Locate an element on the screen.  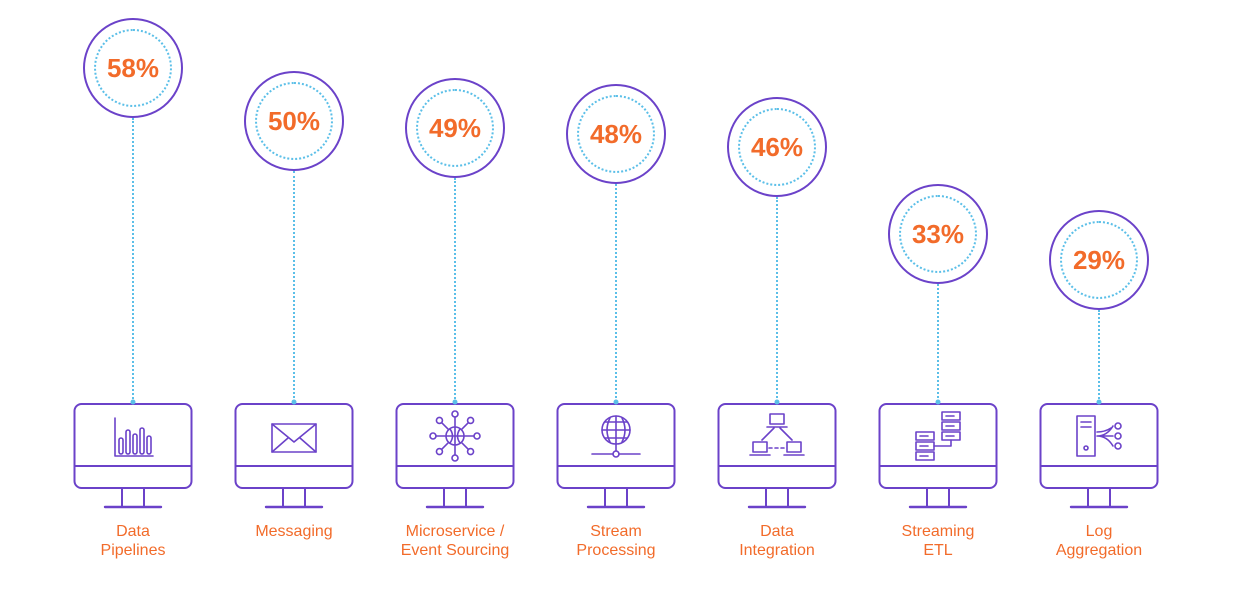
value-label: 49% is located at coordinates (455, 127).